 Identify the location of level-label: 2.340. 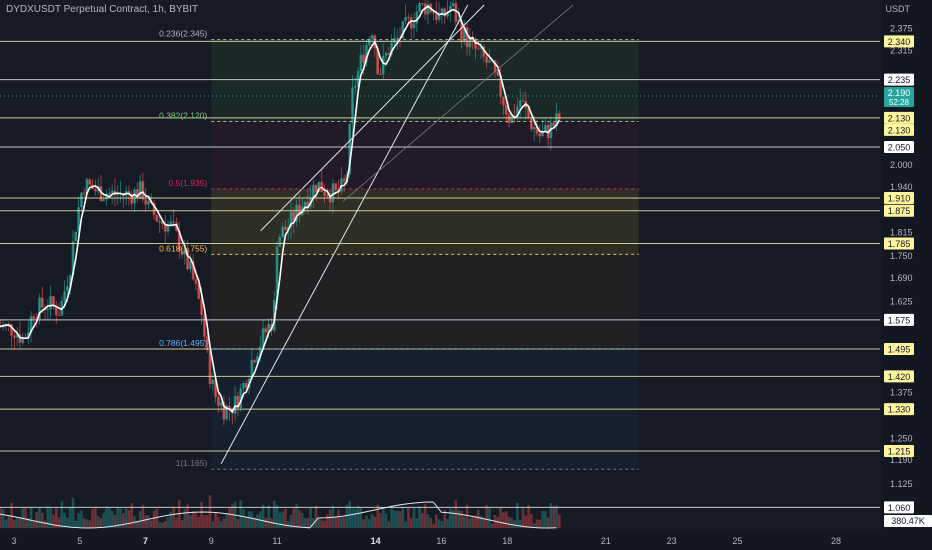
(899, 42).